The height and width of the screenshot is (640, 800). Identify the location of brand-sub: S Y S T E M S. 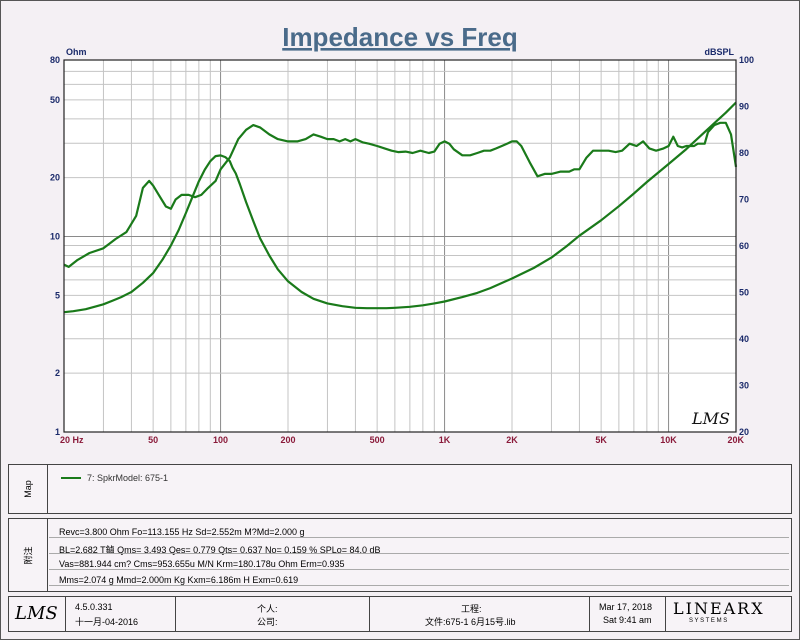
(708, 621).